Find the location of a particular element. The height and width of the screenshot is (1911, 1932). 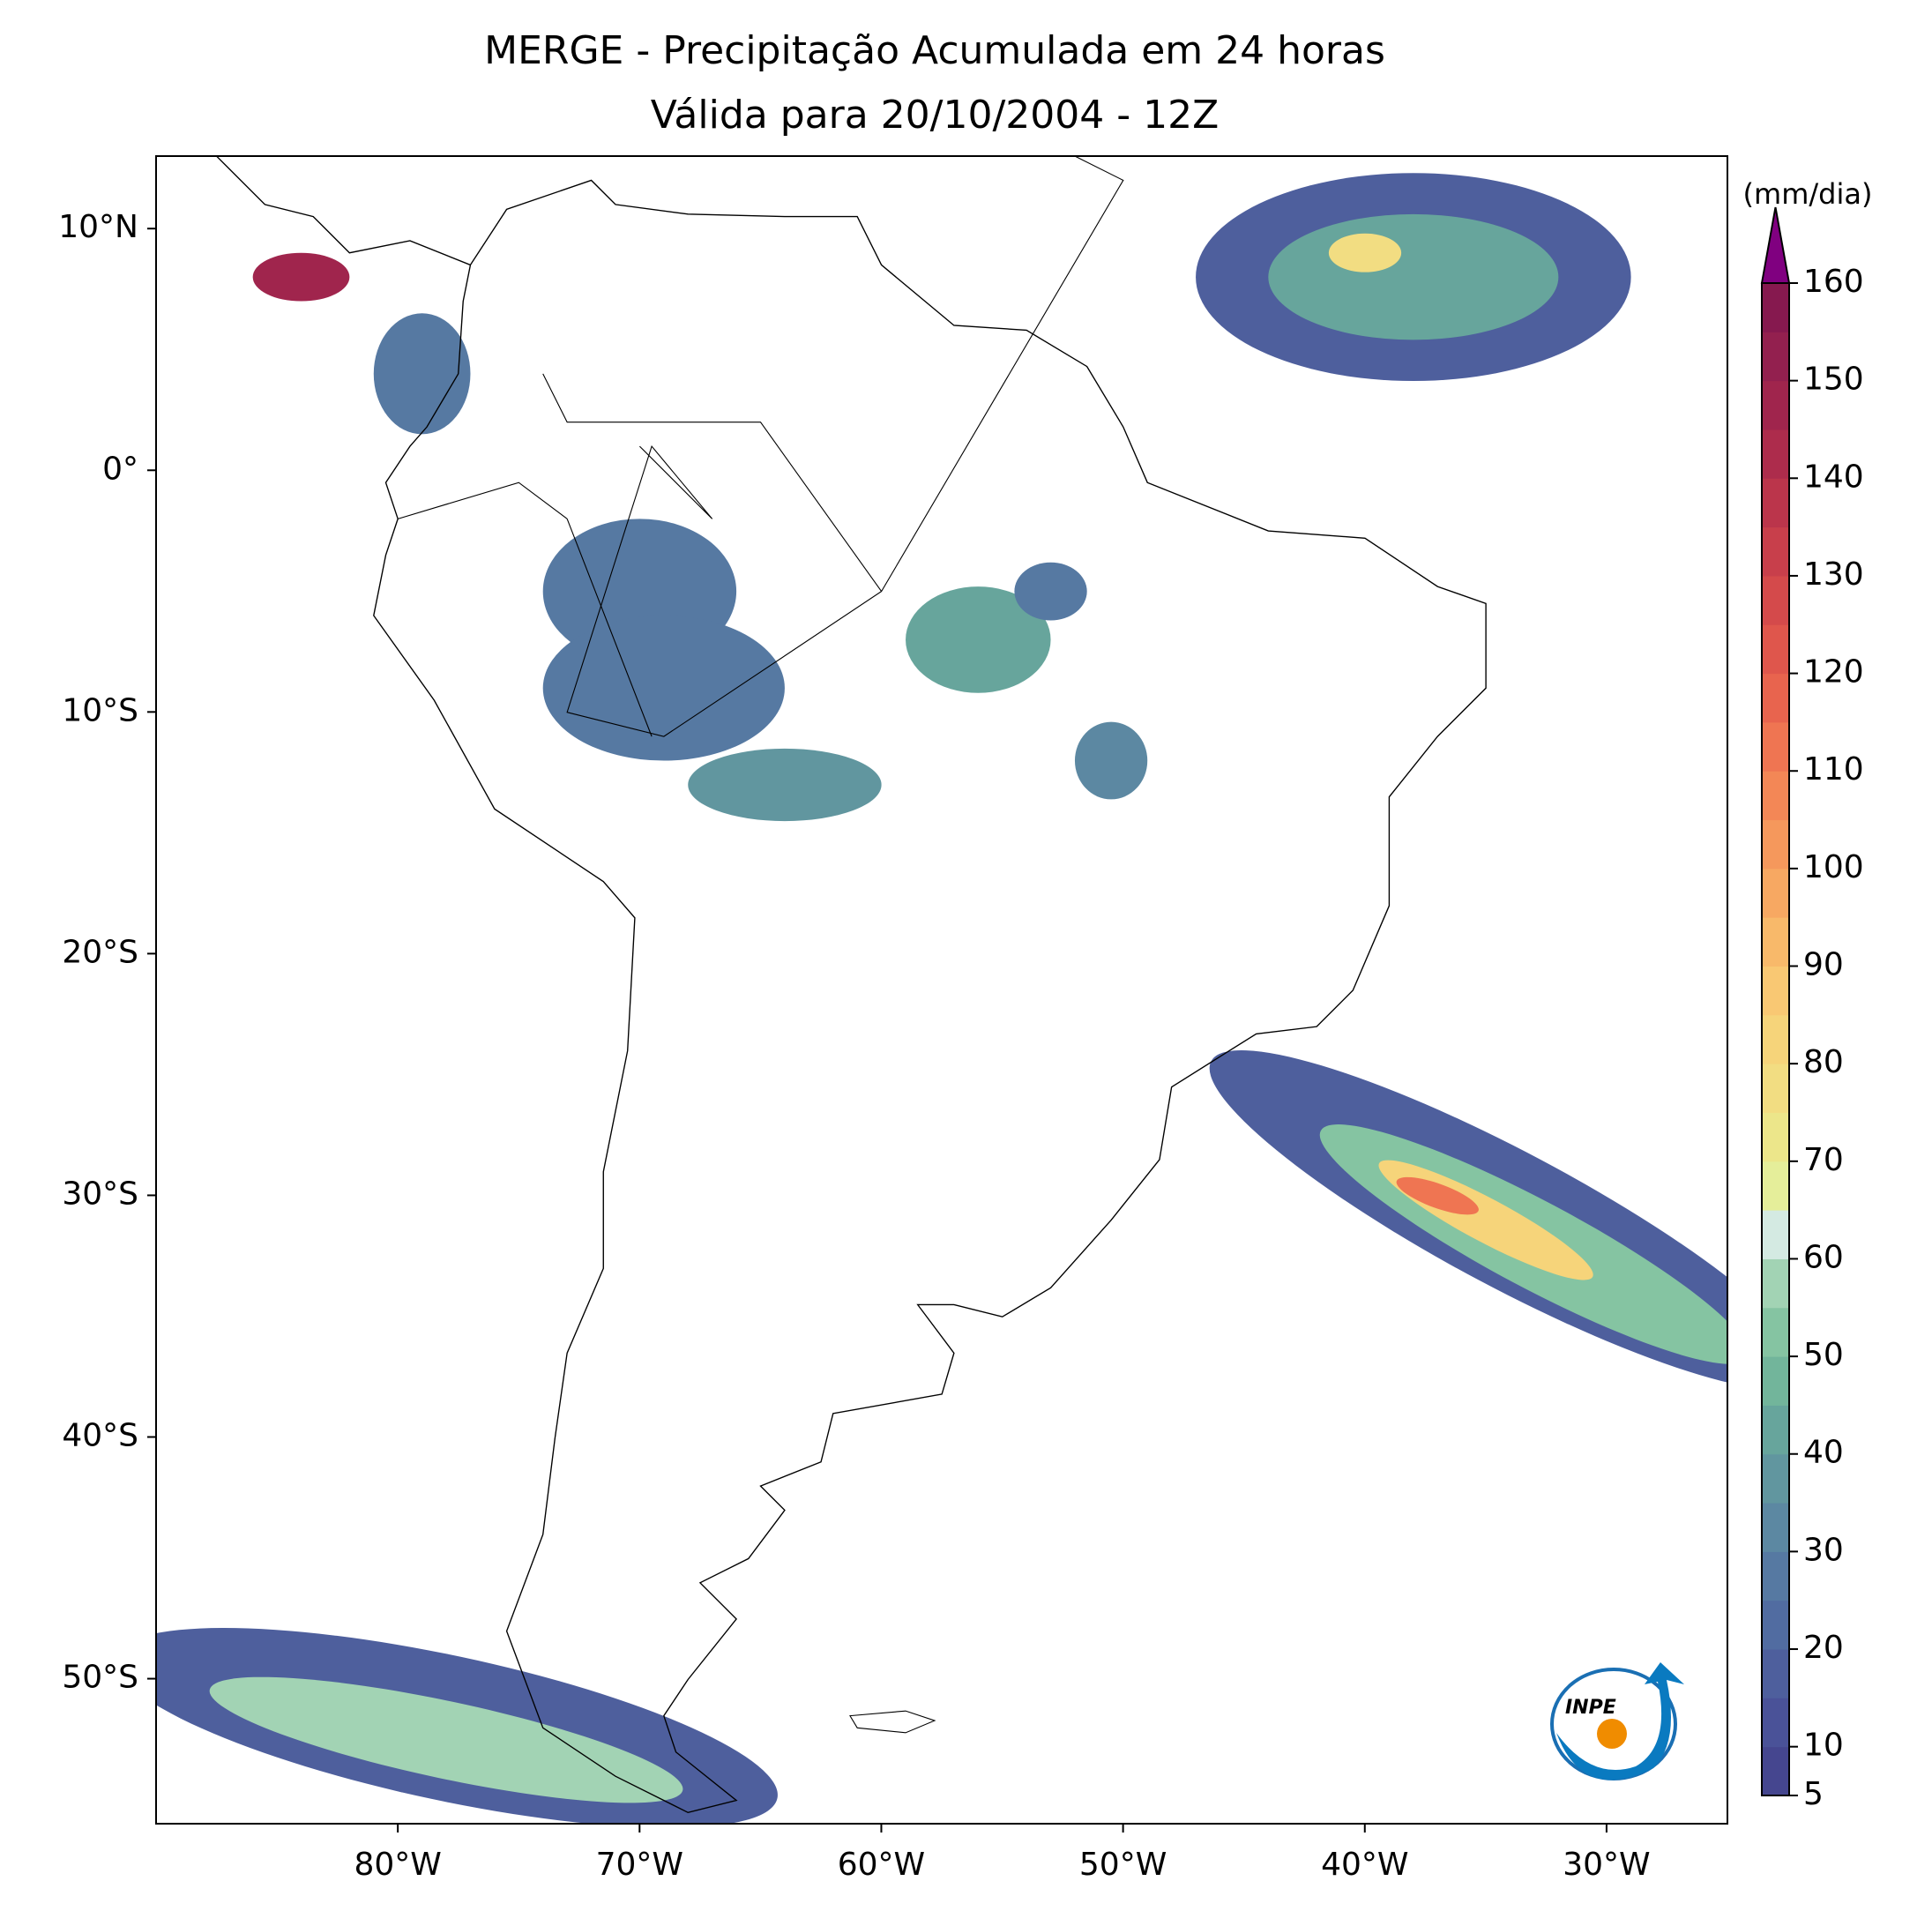

colorbar-extend is located at coordinates (1775, 245).